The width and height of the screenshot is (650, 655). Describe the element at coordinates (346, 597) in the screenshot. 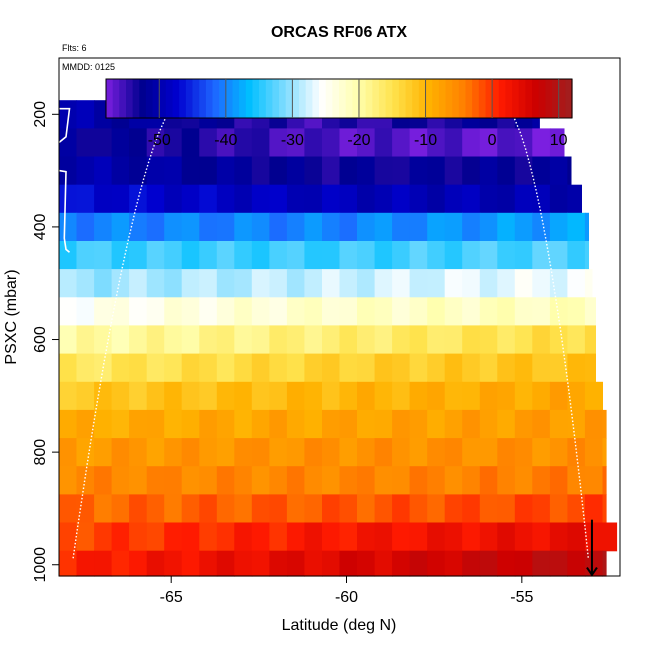

I see `x-tick-label: -60` at that location.